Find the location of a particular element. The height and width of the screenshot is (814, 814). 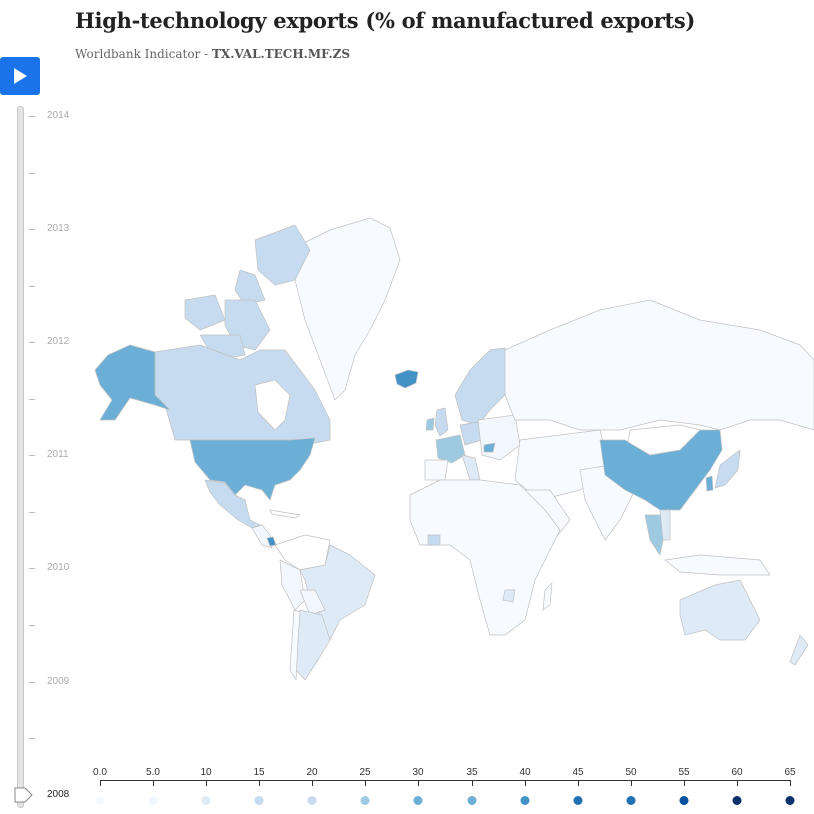

legend-tick-label: 25 is located at coordinates (365, 772).